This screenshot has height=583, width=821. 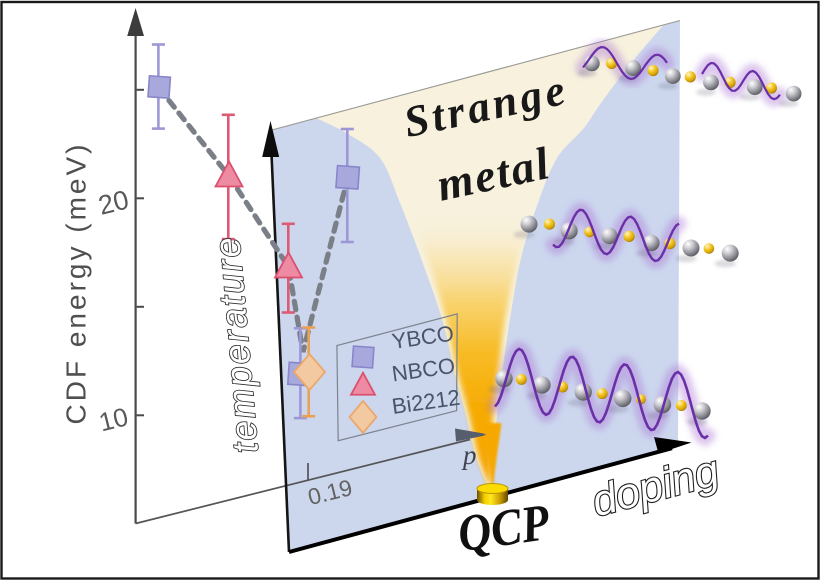 I want to click on svg-text: p, so click(x=469, y=455).